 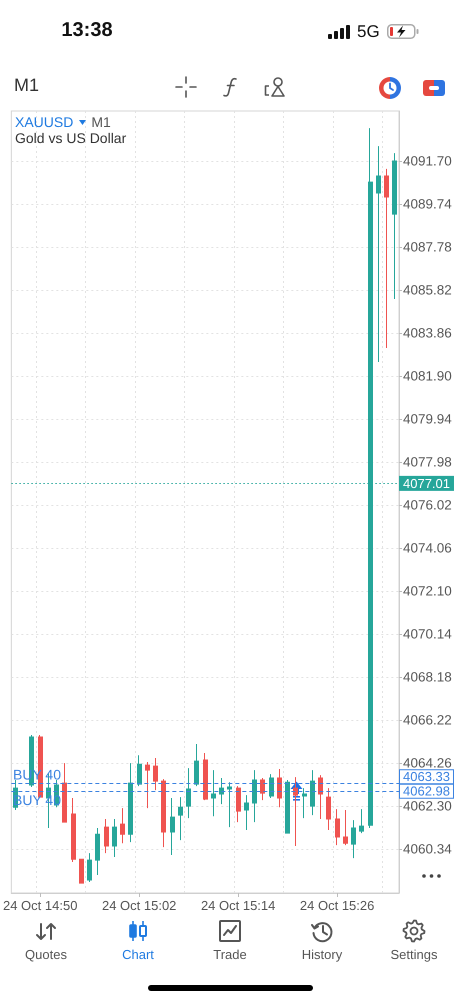 What do you see at coordinates (138, 954) in the screenshot?
I see `text: Chart` at bounding box center [138, 954].